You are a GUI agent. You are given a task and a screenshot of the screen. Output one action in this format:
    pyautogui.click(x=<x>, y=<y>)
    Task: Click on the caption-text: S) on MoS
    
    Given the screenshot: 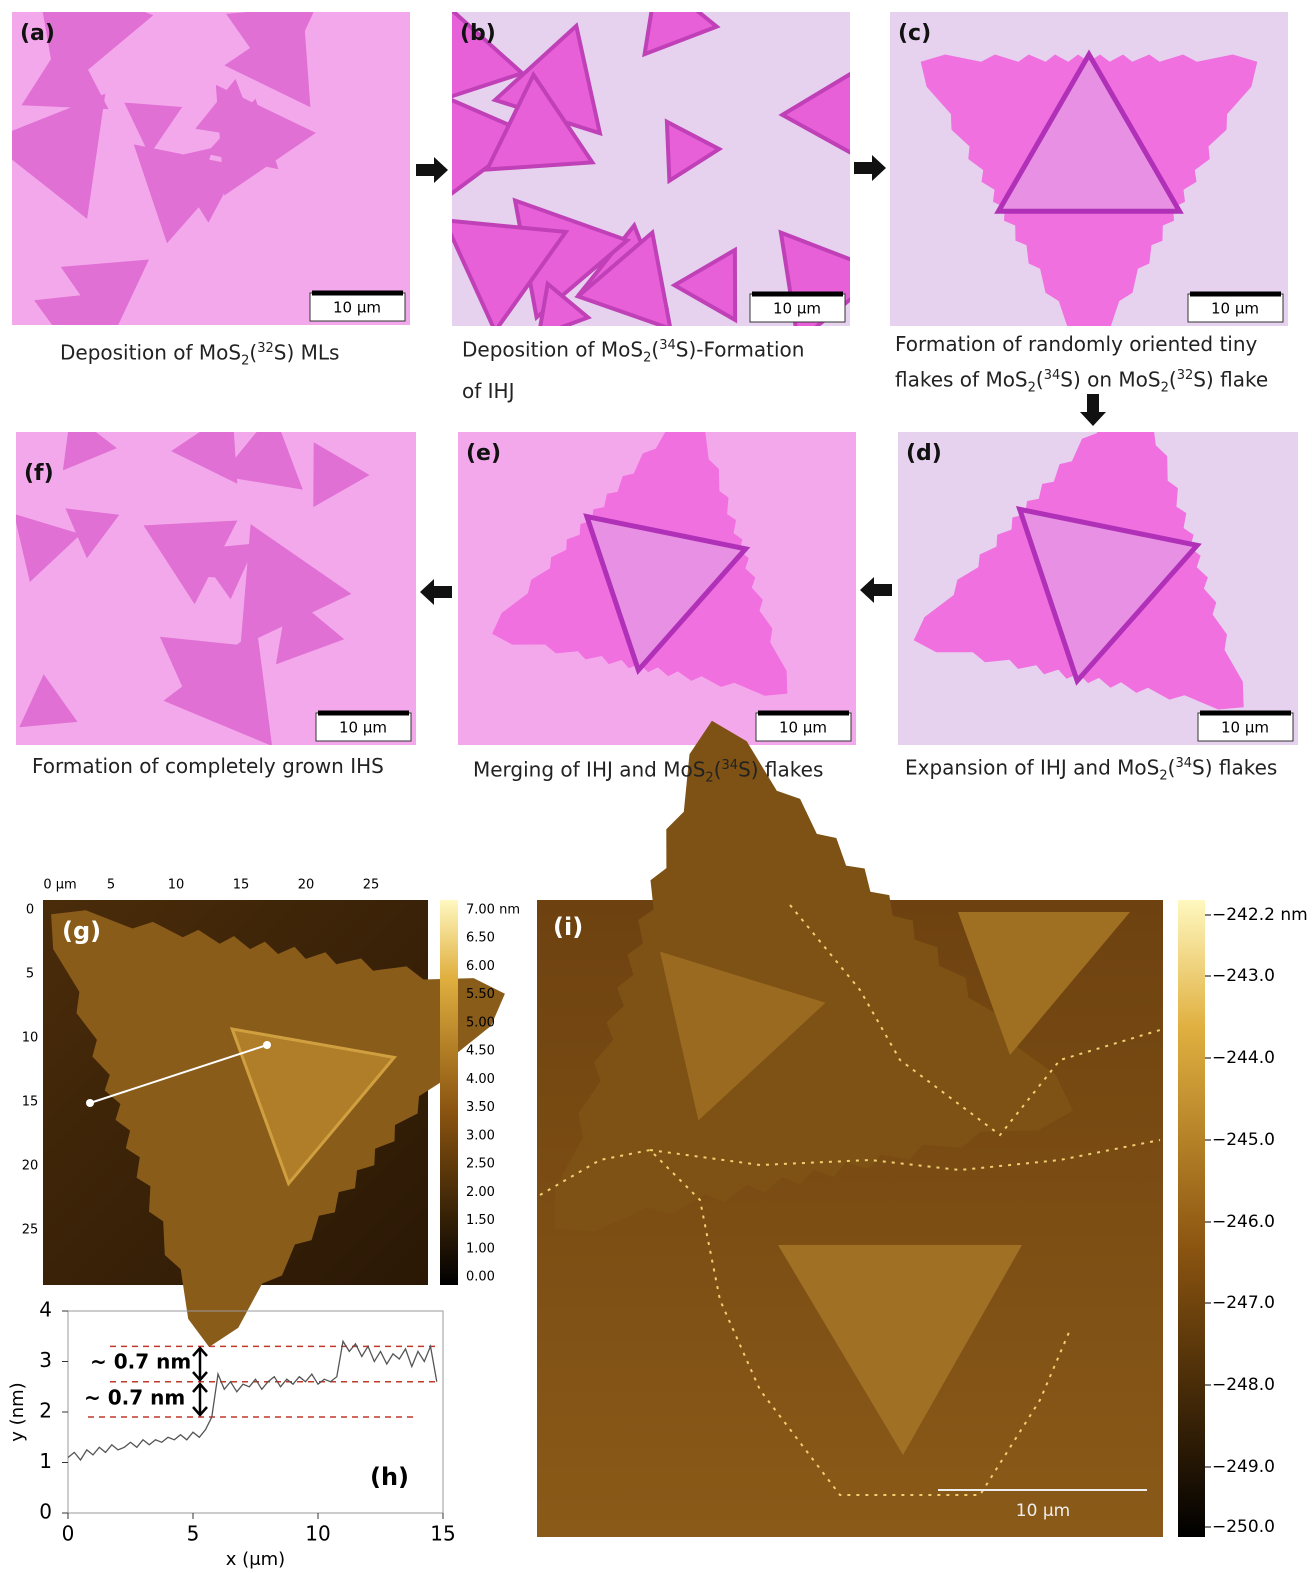 What is the action you would take?
    pyautogui.click(x=1110, y=379)
    